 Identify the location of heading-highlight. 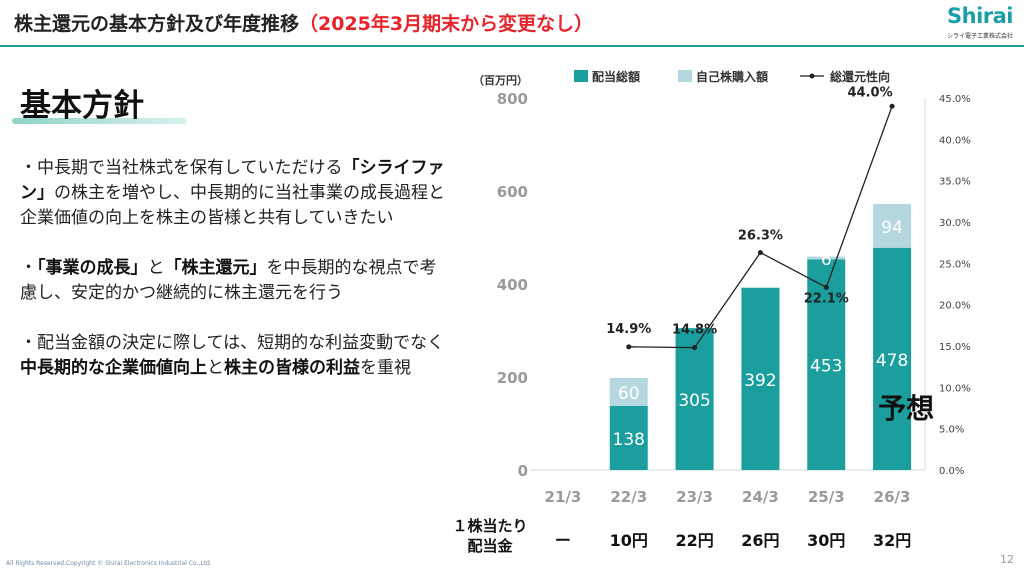
(99, 121).